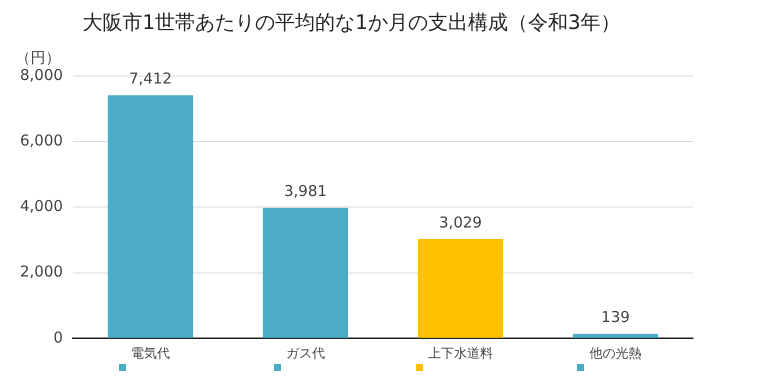 The image size is (768, 378). I want to click on data-label: 3,981, so click(305, 191).